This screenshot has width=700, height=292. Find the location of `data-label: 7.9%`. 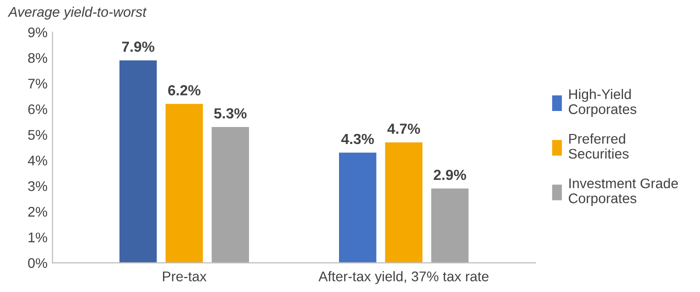

data-label: 7.9% is located at coordinates (138, 47).